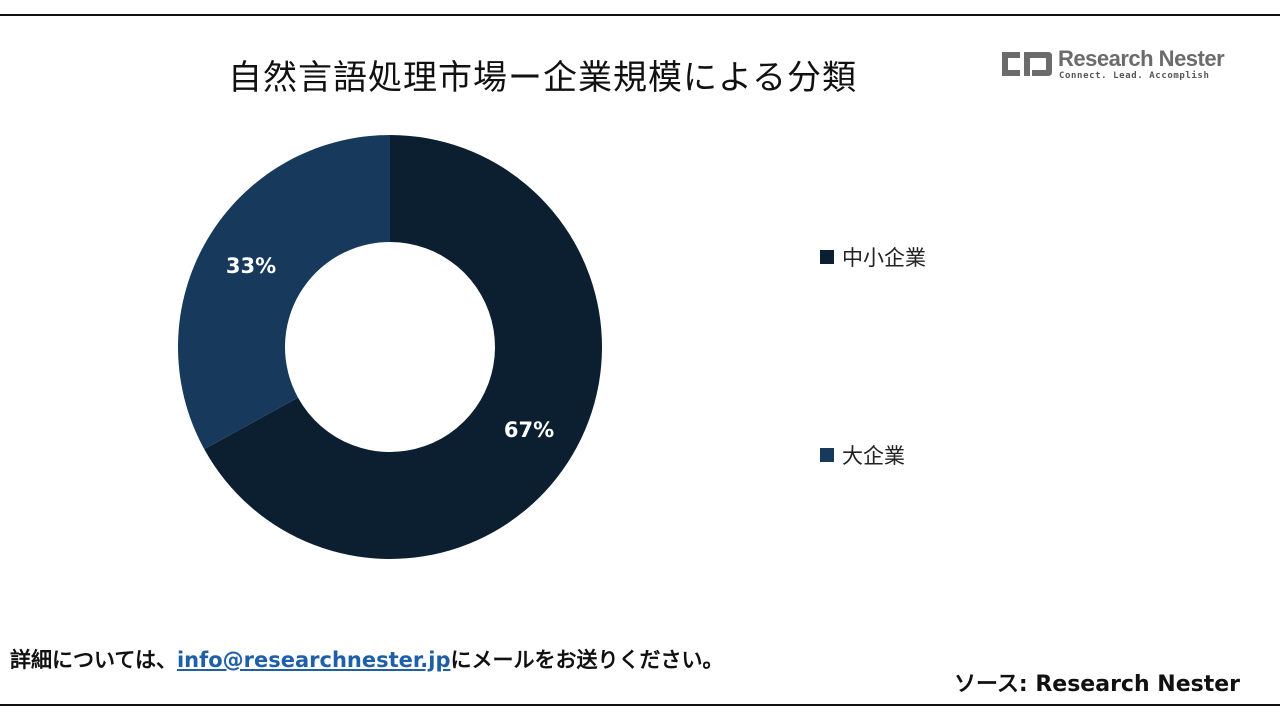 Image resolution: width=1280 pixels, height=720 pixels. What do you see at coordinates (529, 430) in the screenshot?
I see `data-label-sme: 67%` at bounding box center [529, 430].